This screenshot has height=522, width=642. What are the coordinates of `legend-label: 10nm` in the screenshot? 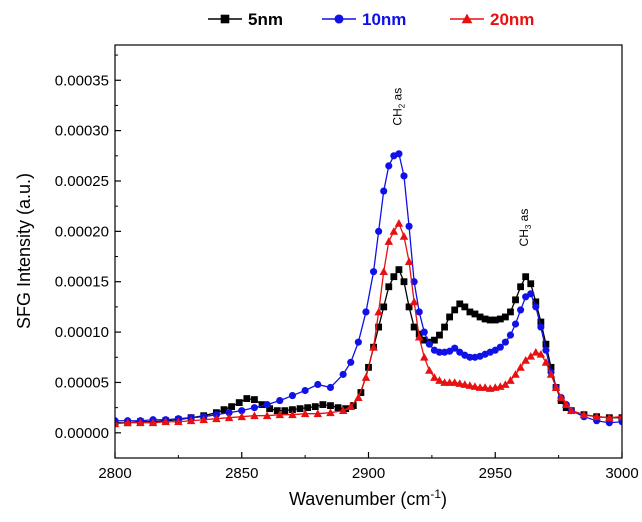 It's located at (384, 19).